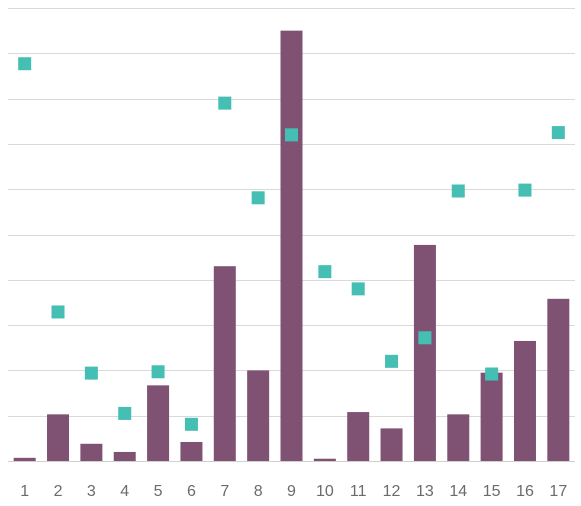  I want to click on x-tick-label-11: 11, so click(358, 491).